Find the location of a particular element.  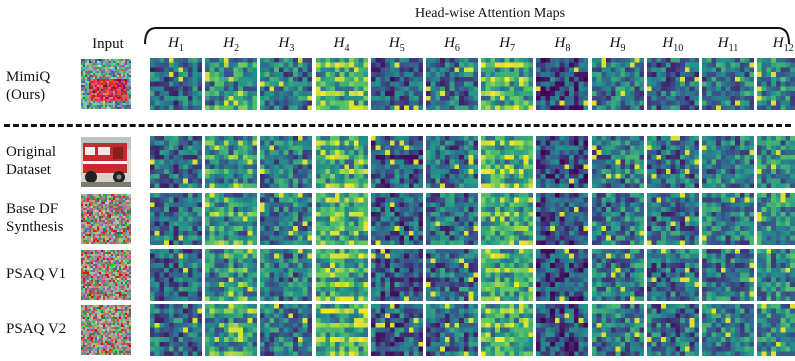

head-label-12: H12 is located at coordinates (776, 44).